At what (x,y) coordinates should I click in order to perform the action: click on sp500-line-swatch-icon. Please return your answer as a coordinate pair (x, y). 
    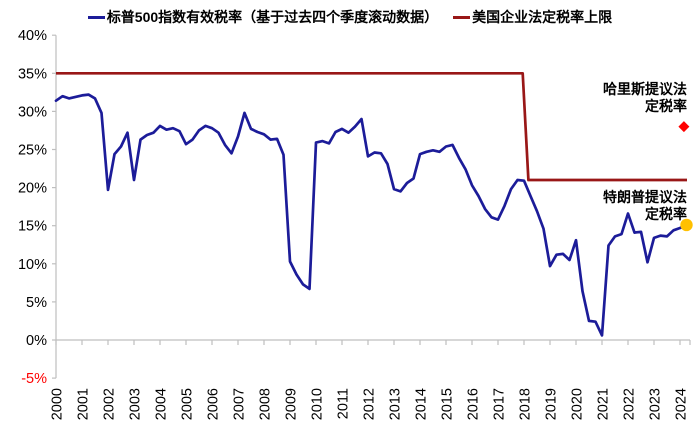
    Looking at the image, I should click on (96, 17).